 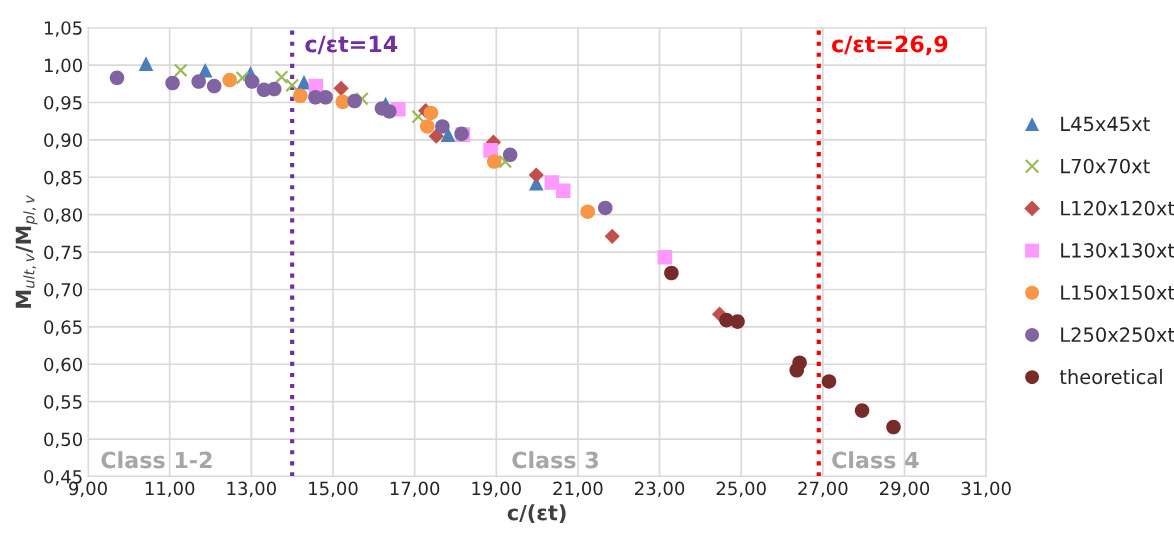 I want to click on x-tick-label: 25,00, so click(x=741, y=489).